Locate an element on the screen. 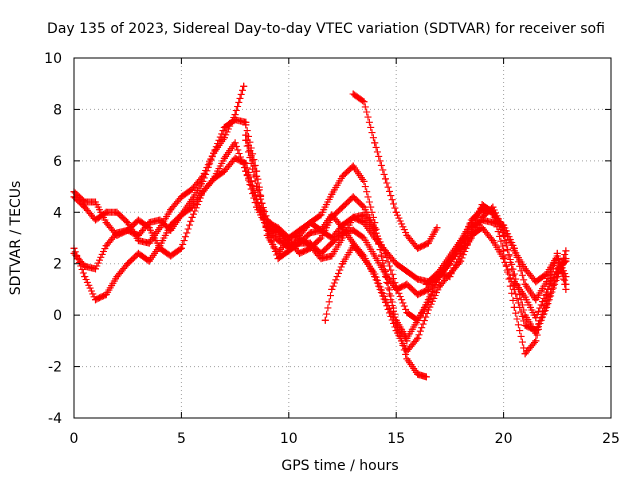 Image resolution: width=640 pixels, height=485 pixels. y-axis-tick-labels: -4 -2 0 2 4 6 8 10 is located at coordinates (53, 239).